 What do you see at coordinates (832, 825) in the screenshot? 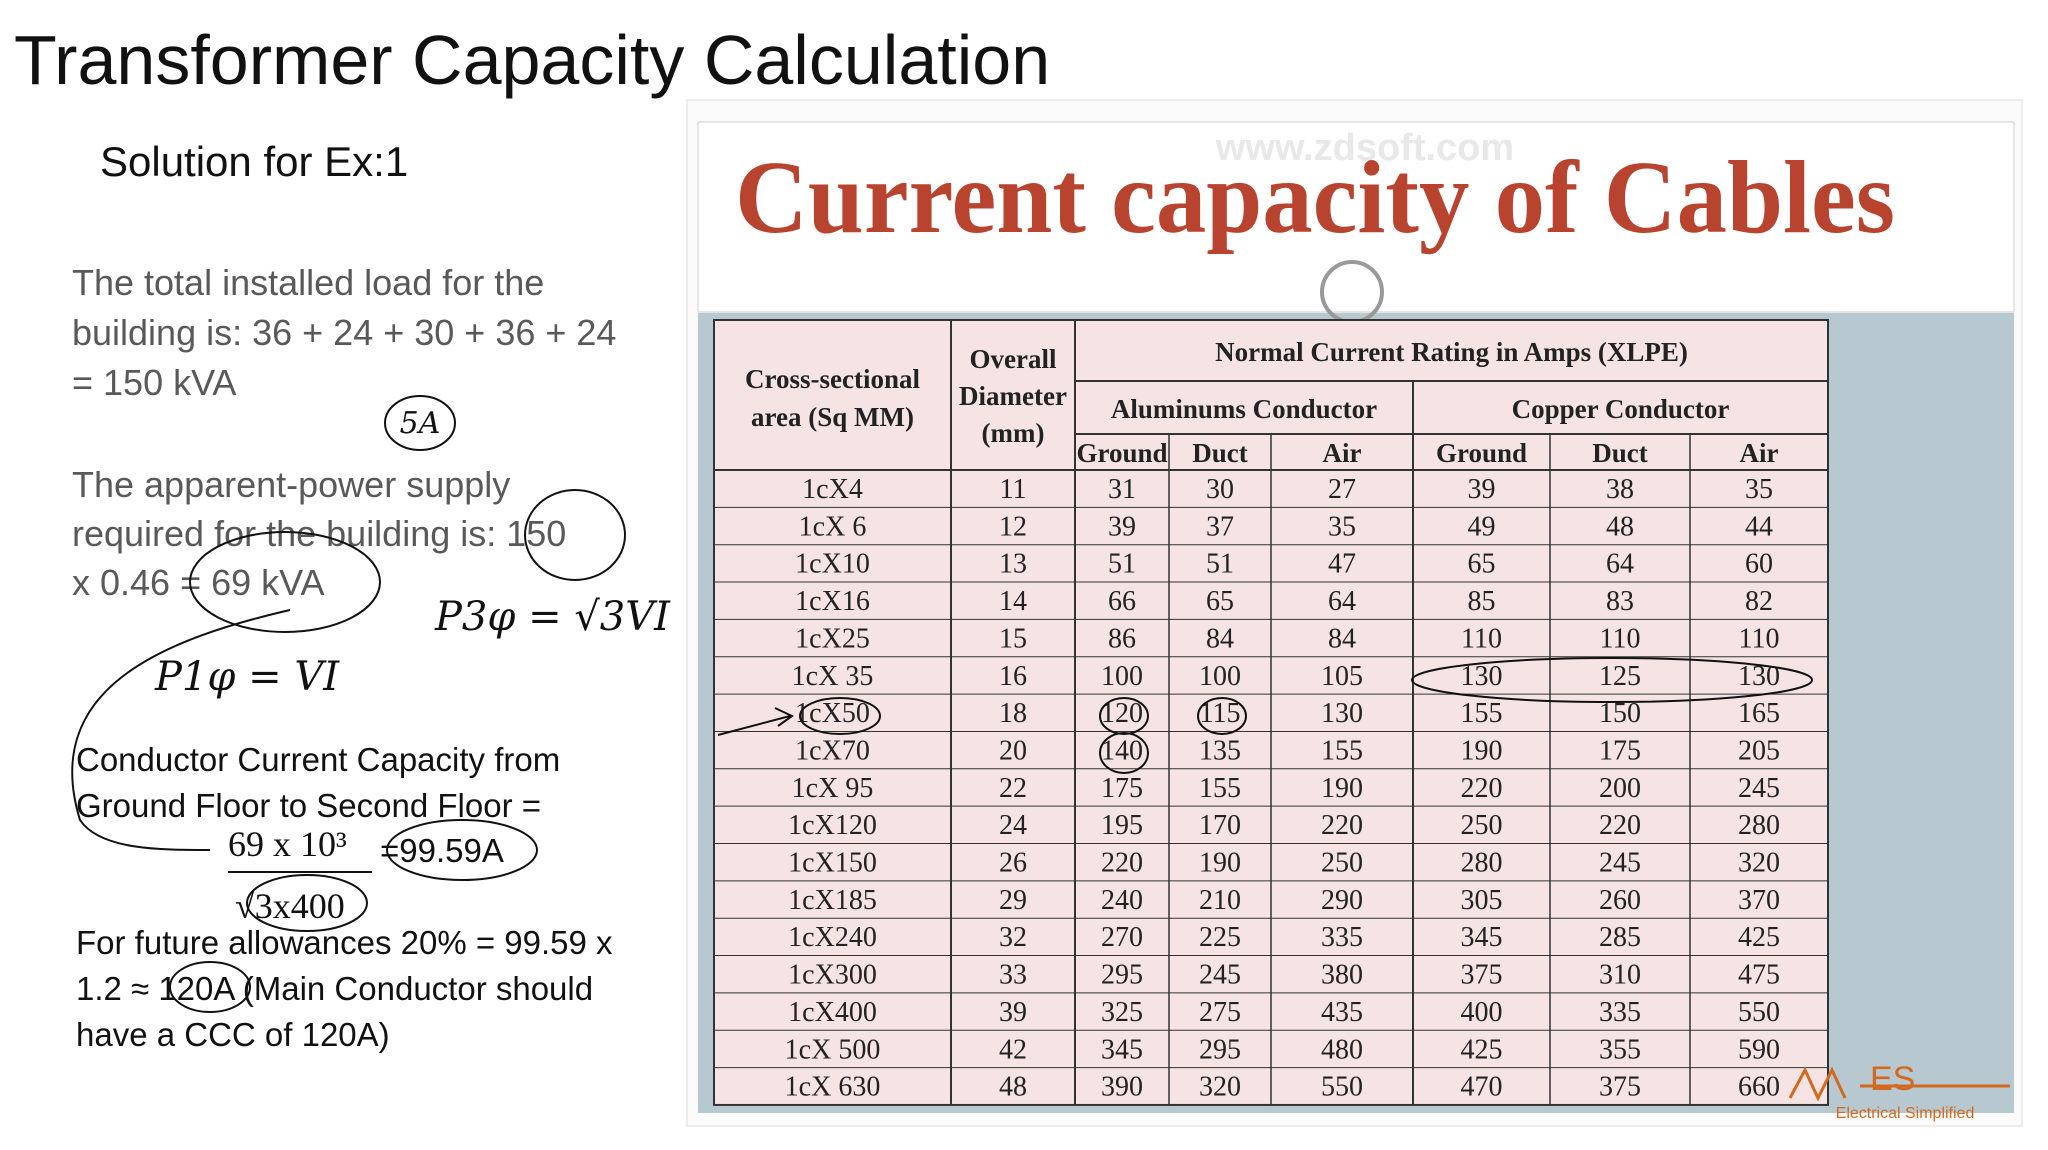
I see `table-cell: 1cX120` at bounding box center [832, 825].